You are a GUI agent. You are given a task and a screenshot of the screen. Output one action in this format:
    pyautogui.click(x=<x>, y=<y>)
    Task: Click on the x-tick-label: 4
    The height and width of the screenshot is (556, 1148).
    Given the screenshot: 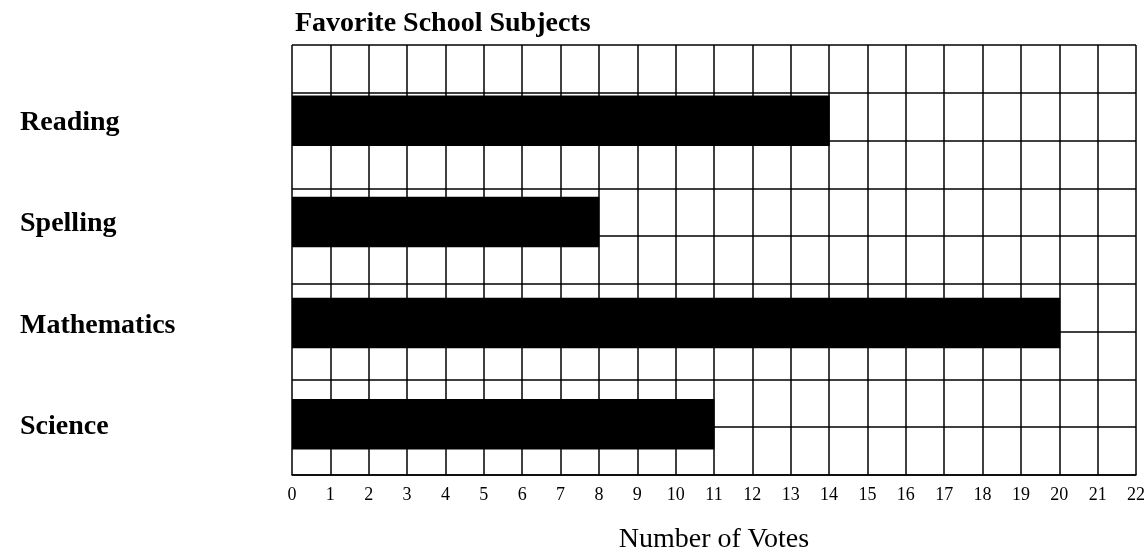 What is the action you would take?
    pyautogui.click(x=445, y=494)
    